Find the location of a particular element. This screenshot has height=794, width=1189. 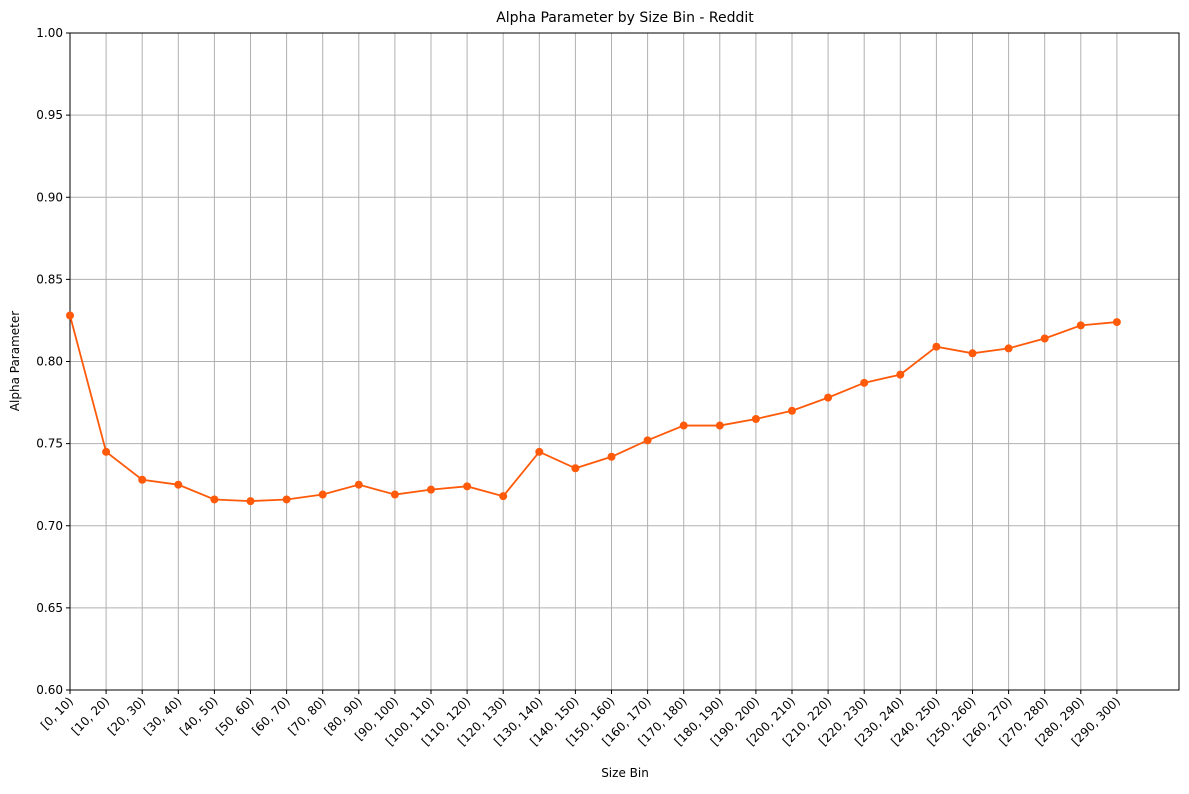

x-axis-label: Size Bin is located at coordinates (625, 773).